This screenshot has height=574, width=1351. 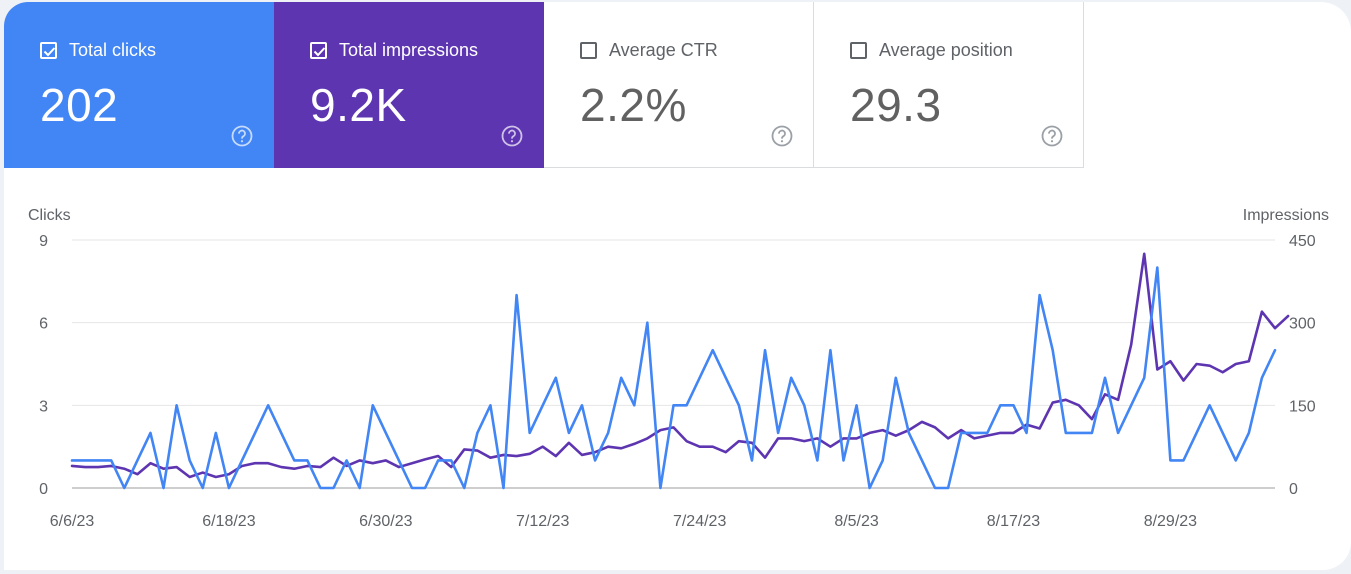 What do you see at coordinates (633, 105) in the screenshot?
I see `metric-value: 2.2%` at bounding box center [633, 105].